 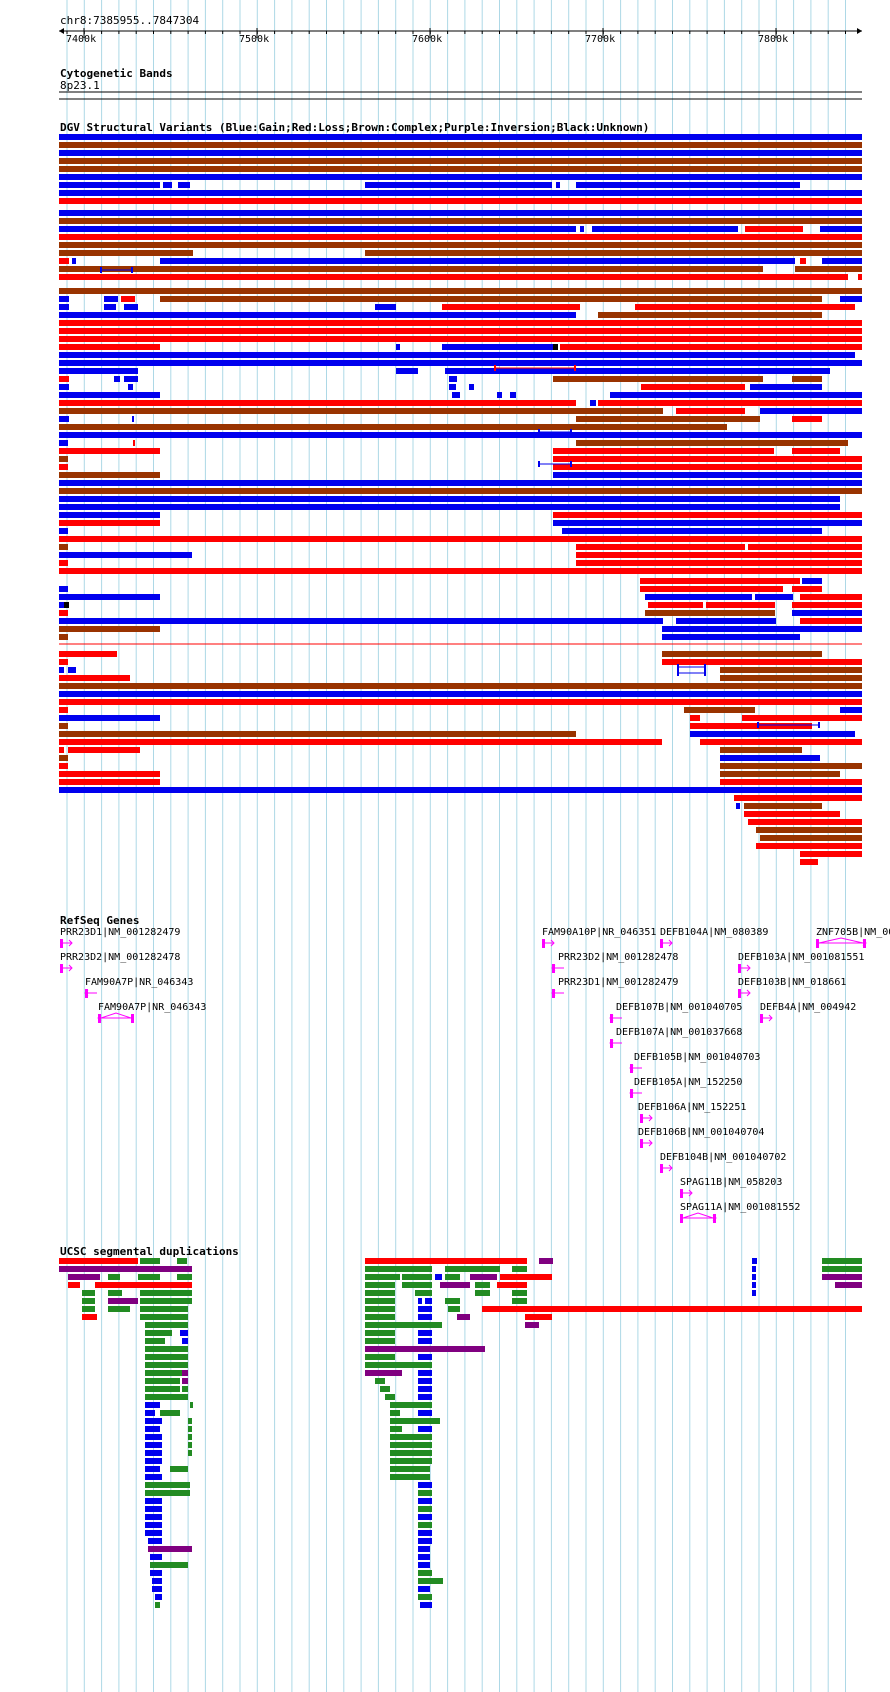 I want to click on gene-label: DEFB104A|NM_080389, so click(x=714, y=932).